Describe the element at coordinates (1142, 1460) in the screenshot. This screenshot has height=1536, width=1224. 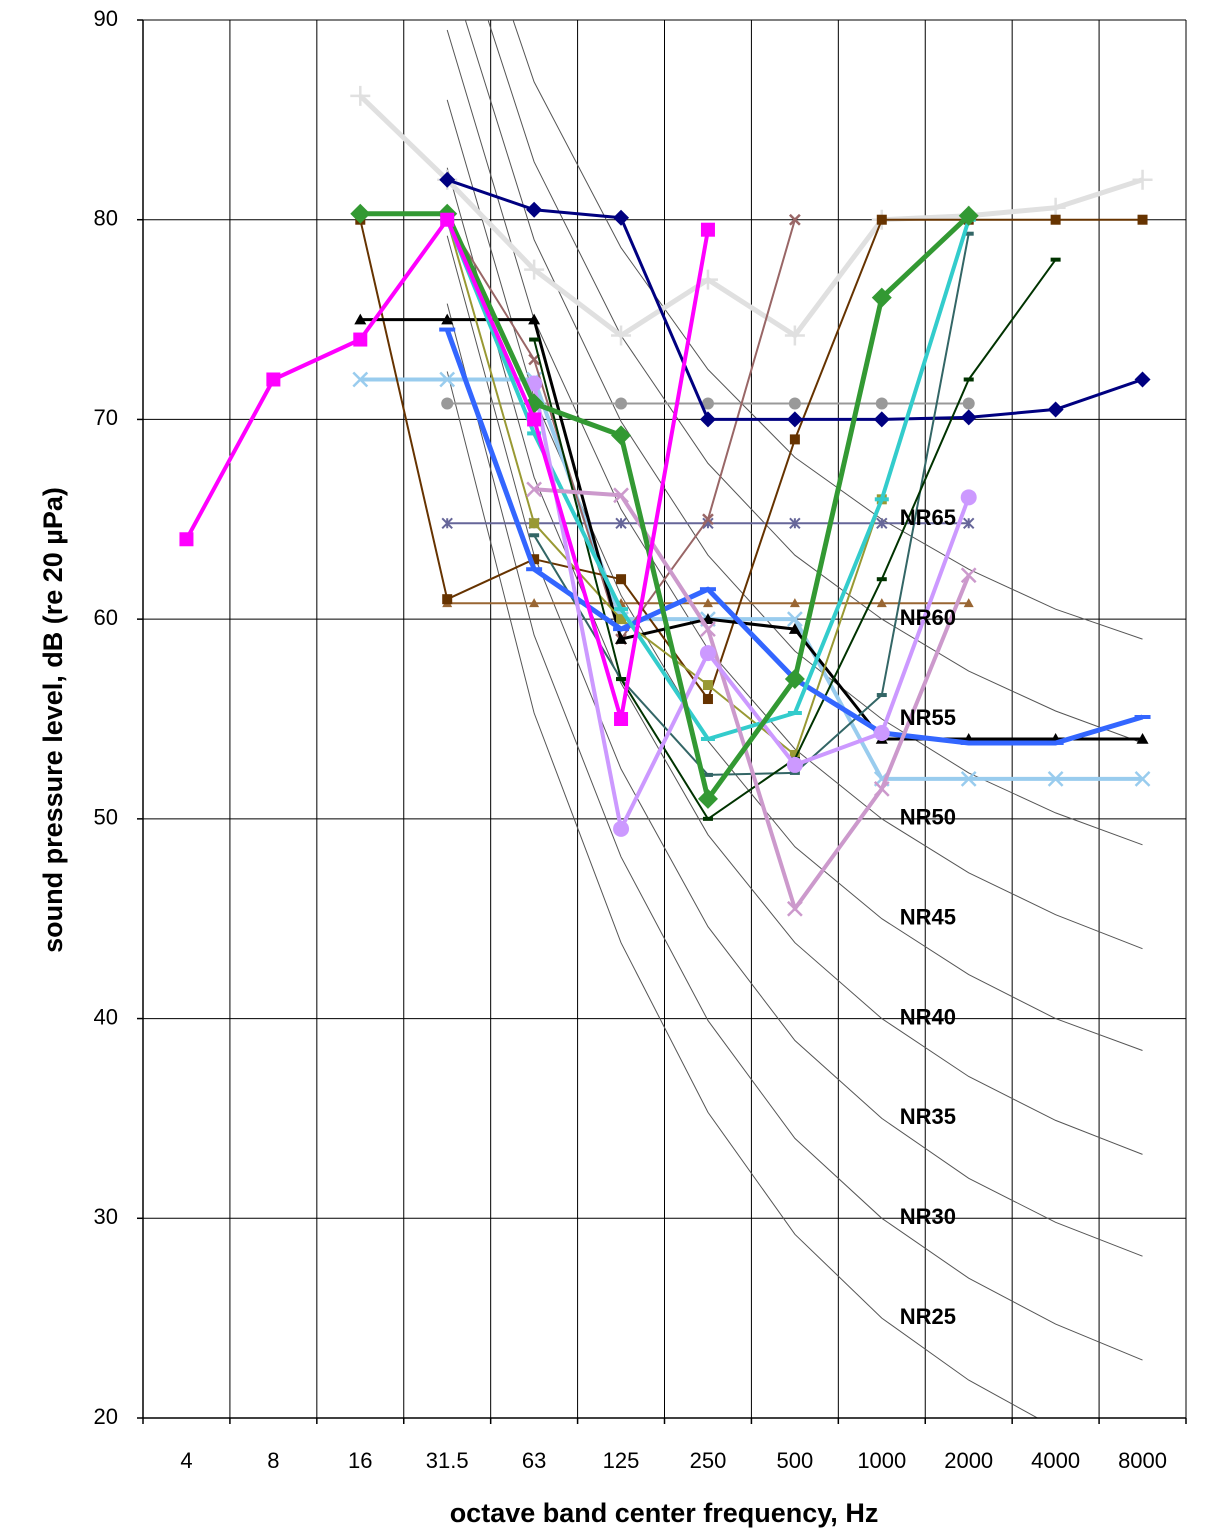
I see `x-tick-label: 8000` at that location.